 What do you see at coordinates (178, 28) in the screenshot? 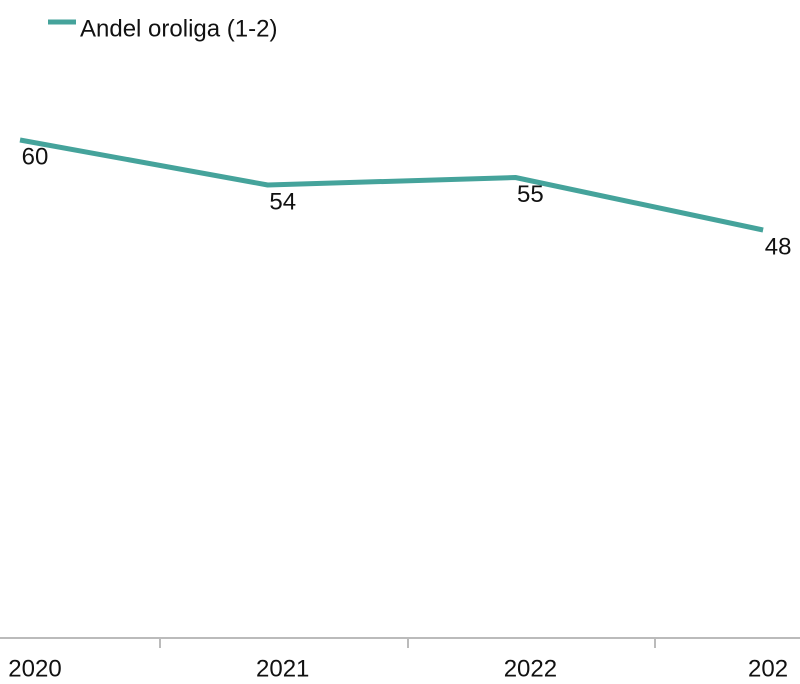
I see `legend-label: Andel oroliga (1-2)` at bounding box center [178, 28].